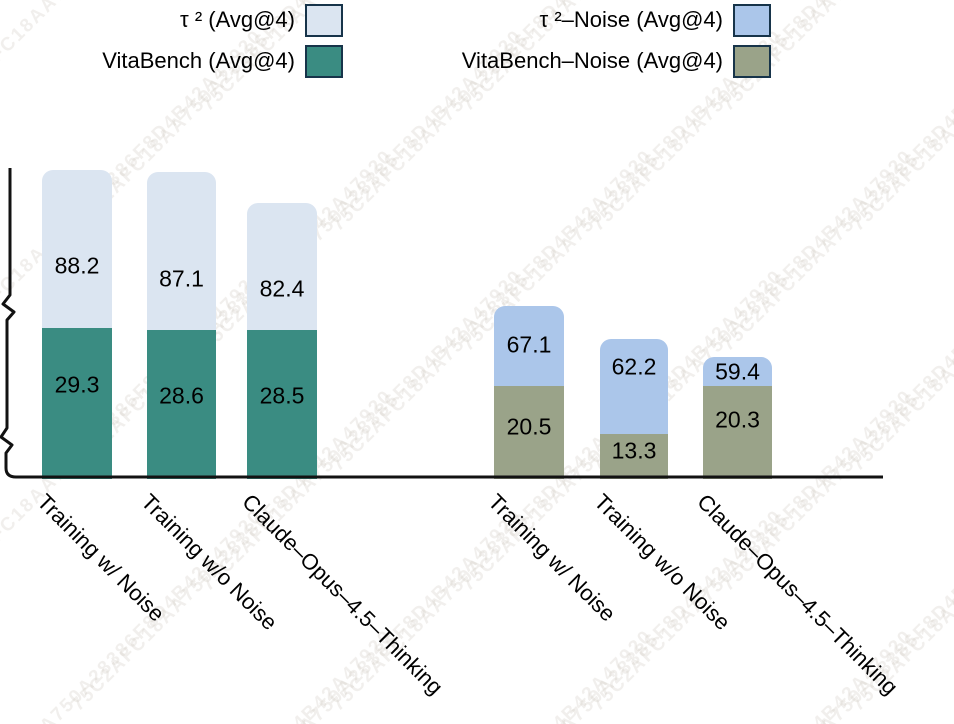 The height and width of the screenshot is (724, 954). What do you see at coordinates (171, 40) in the screenshot?
I see `legend-column-left: τ ² (Avg@4) VitaBench (Avg@4)` at bounding box center [171, 40].